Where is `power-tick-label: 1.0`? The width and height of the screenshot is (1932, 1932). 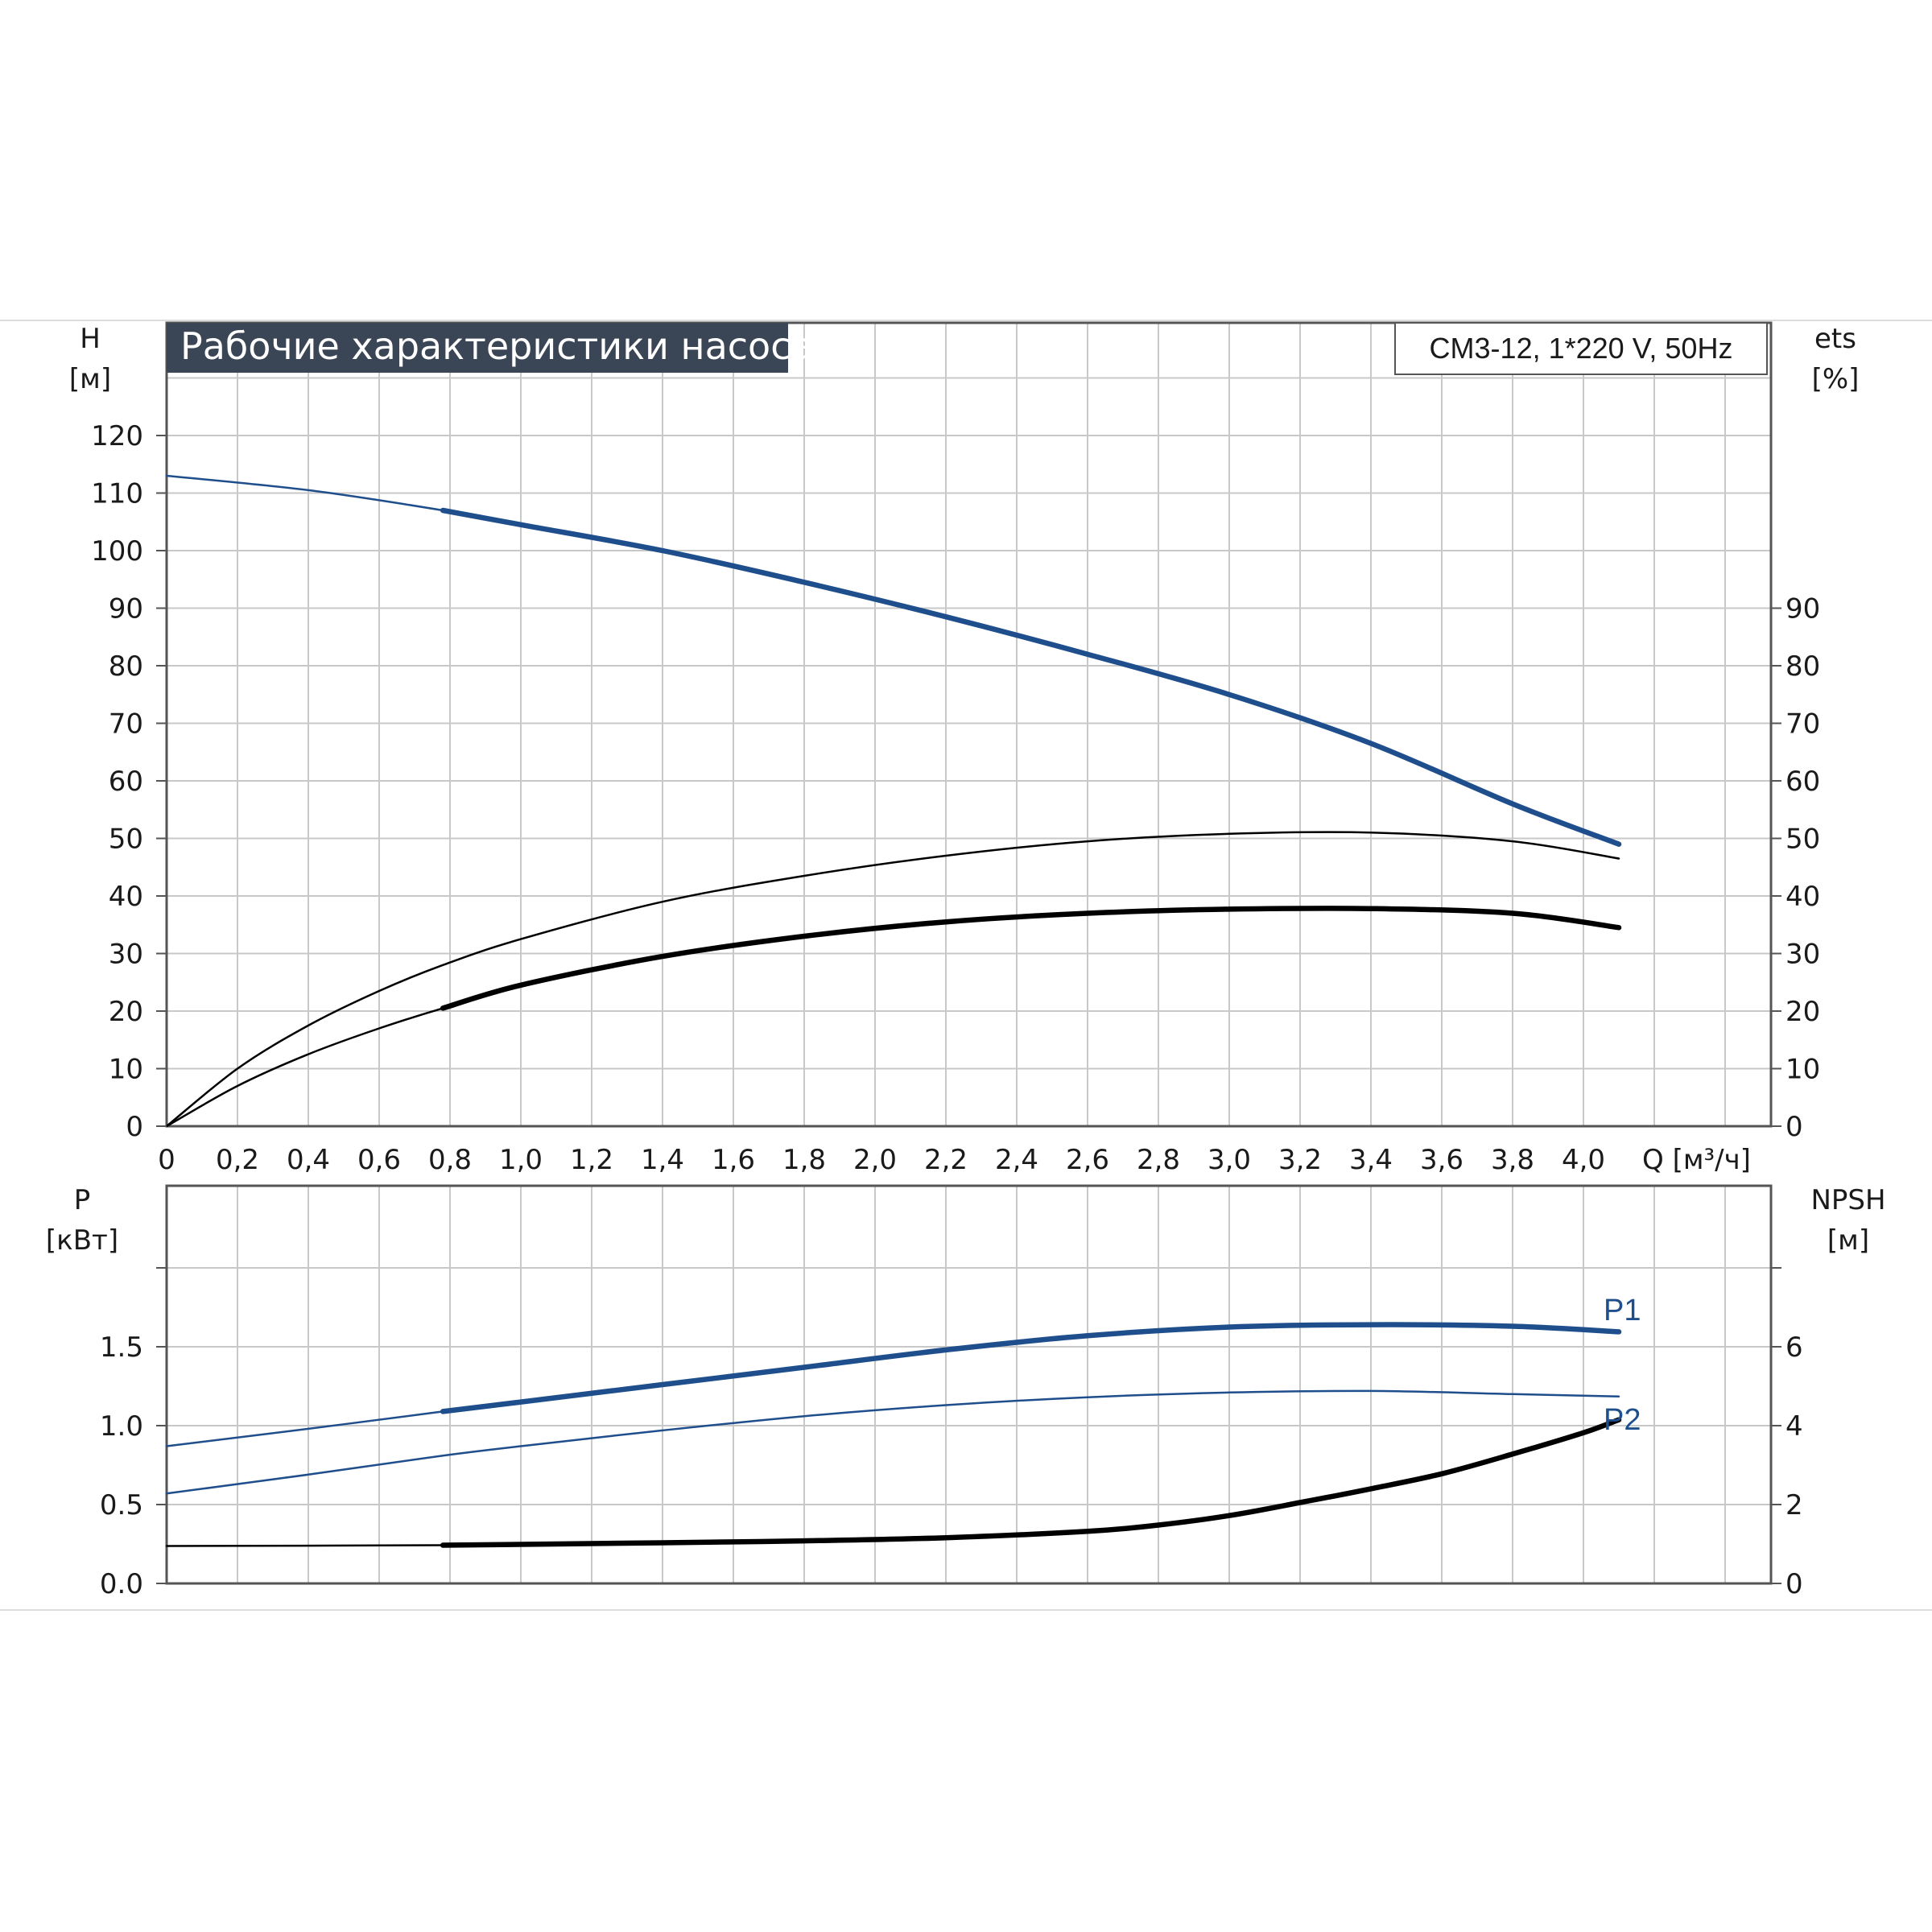 power-tick-label: 1.0 is located at coordinates (121, 1426).